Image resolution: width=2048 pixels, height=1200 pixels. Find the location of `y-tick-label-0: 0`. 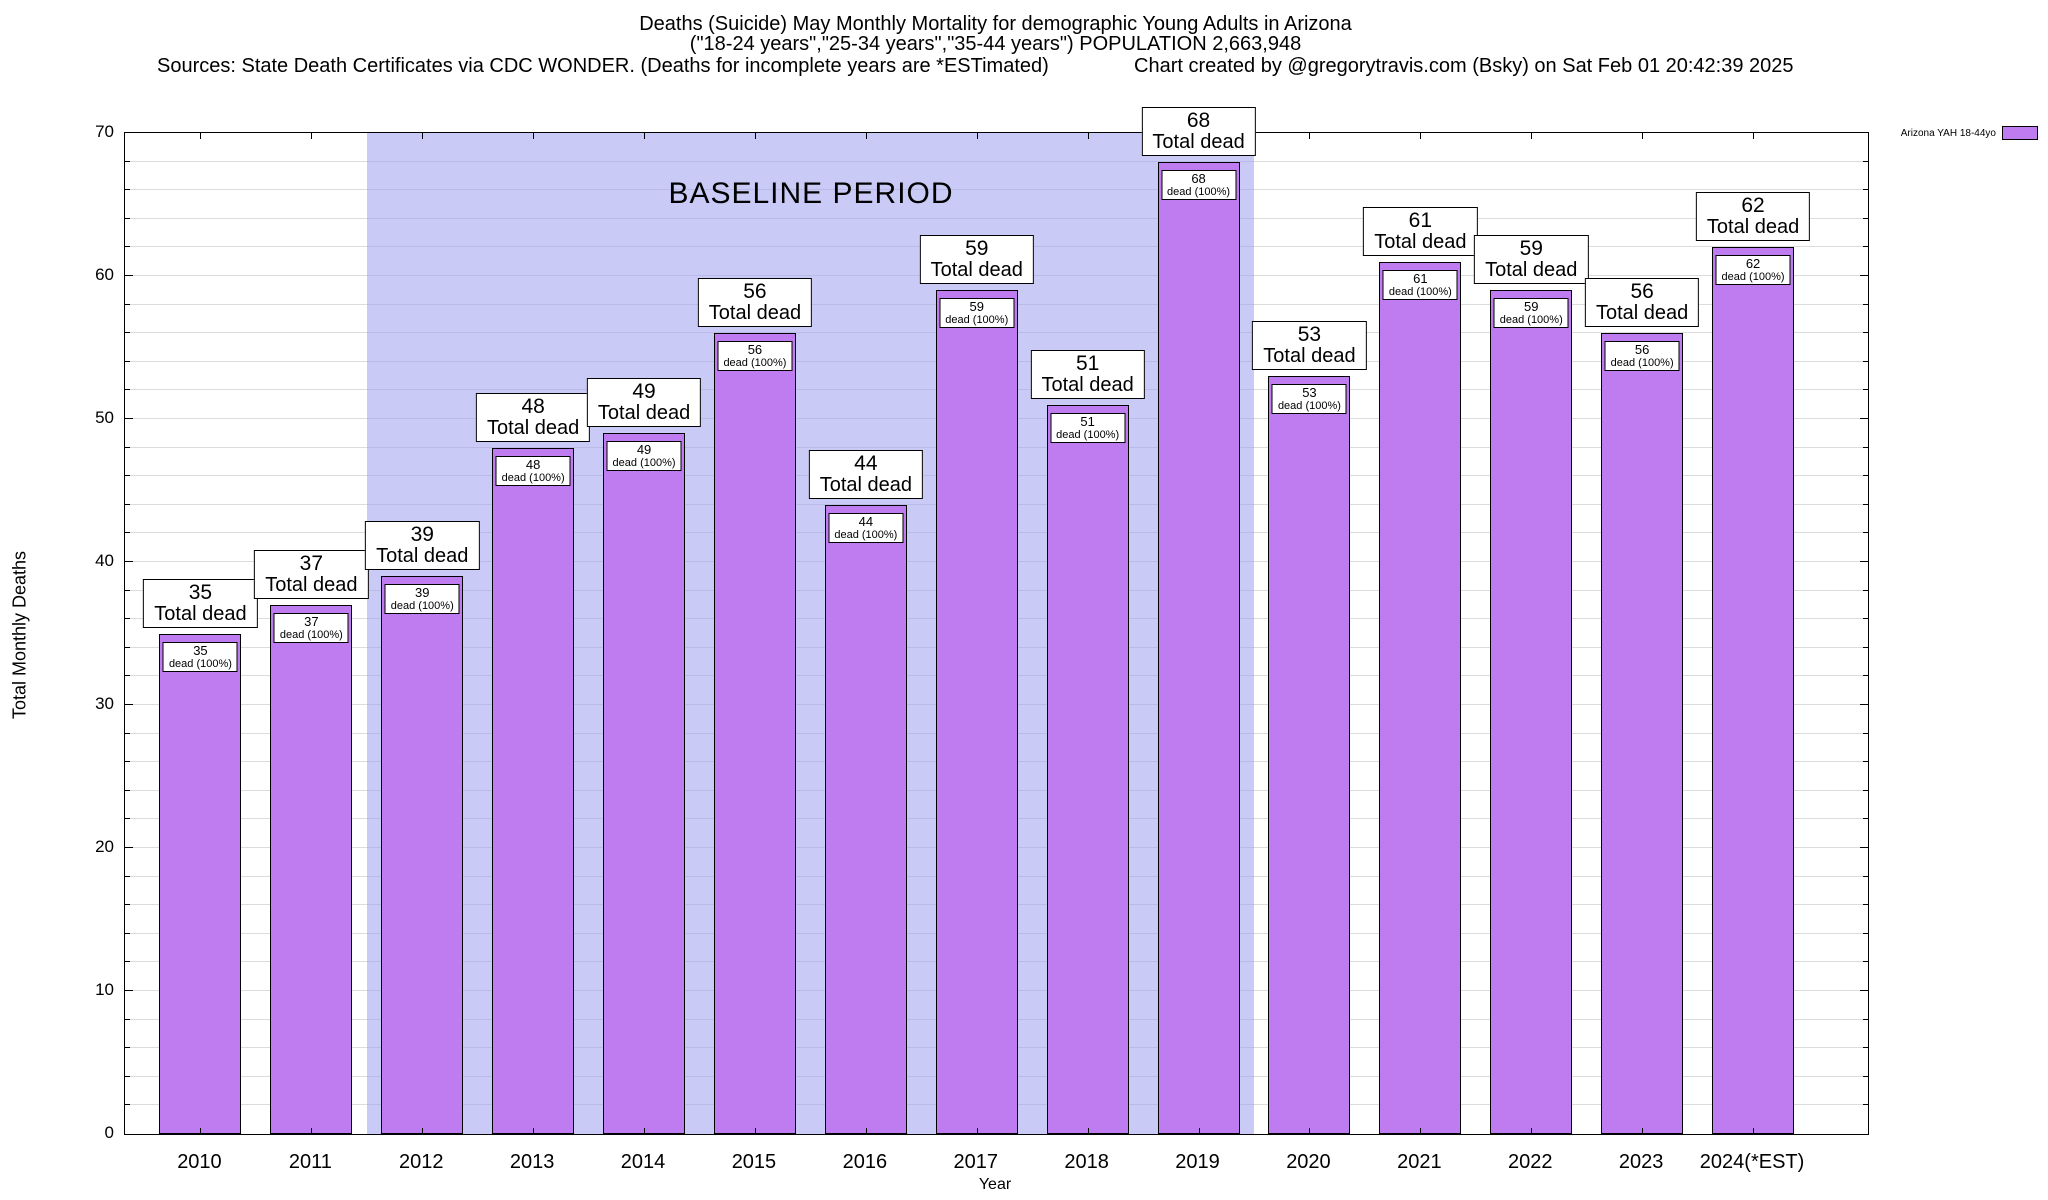

y-tick-label-0: 0 is located at coordinates (109, 1132).